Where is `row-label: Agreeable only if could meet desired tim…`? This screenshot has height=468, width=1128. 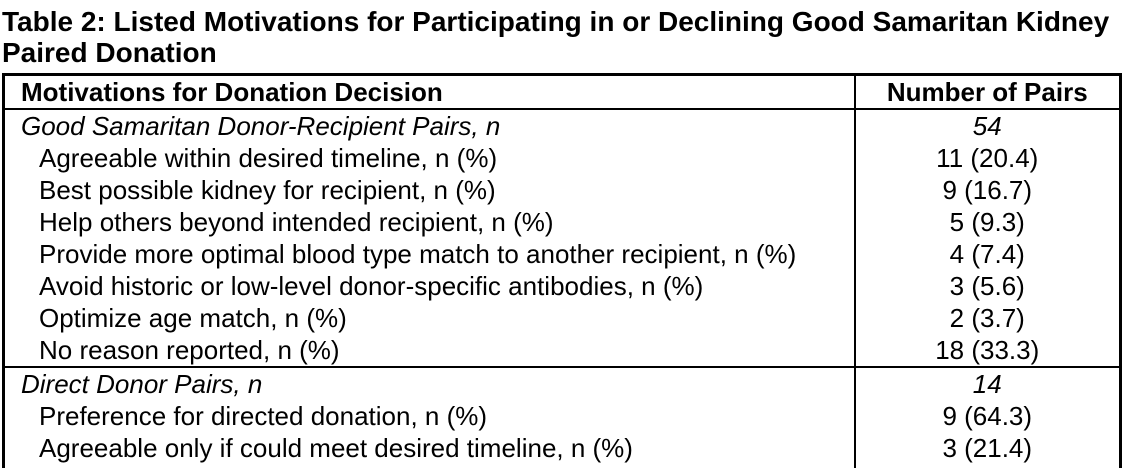
row-label: Agreeable only if could meet desired tim… is located at coordinates (429, 448).